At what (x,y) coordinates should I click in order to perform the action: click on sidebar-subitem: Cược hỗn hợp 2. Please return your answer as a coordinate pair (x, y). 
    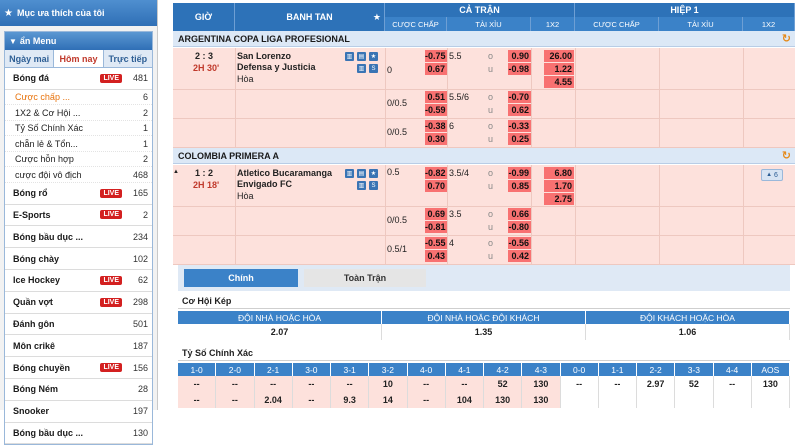
    Looking at the image, I should click on (78, 159).